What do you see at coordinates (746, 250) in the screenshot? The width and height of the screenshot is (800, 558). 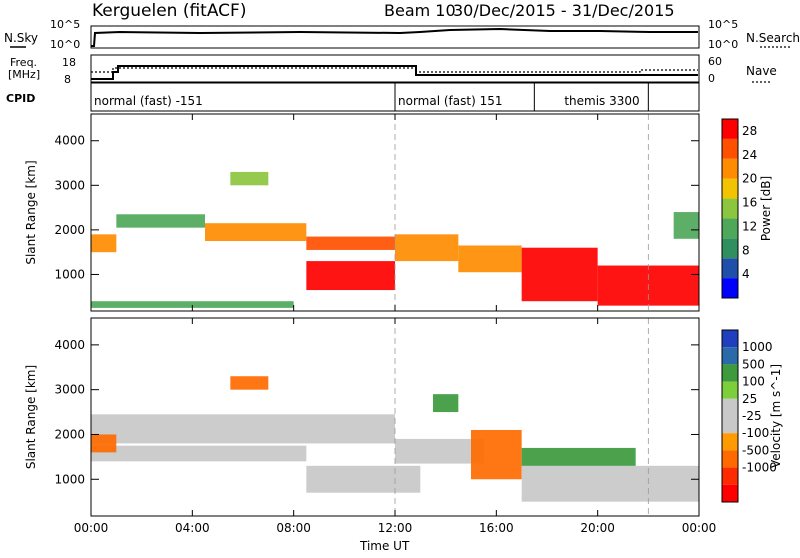 I see `colorbar-tick-label: 8` at bounding box center [746, 250].